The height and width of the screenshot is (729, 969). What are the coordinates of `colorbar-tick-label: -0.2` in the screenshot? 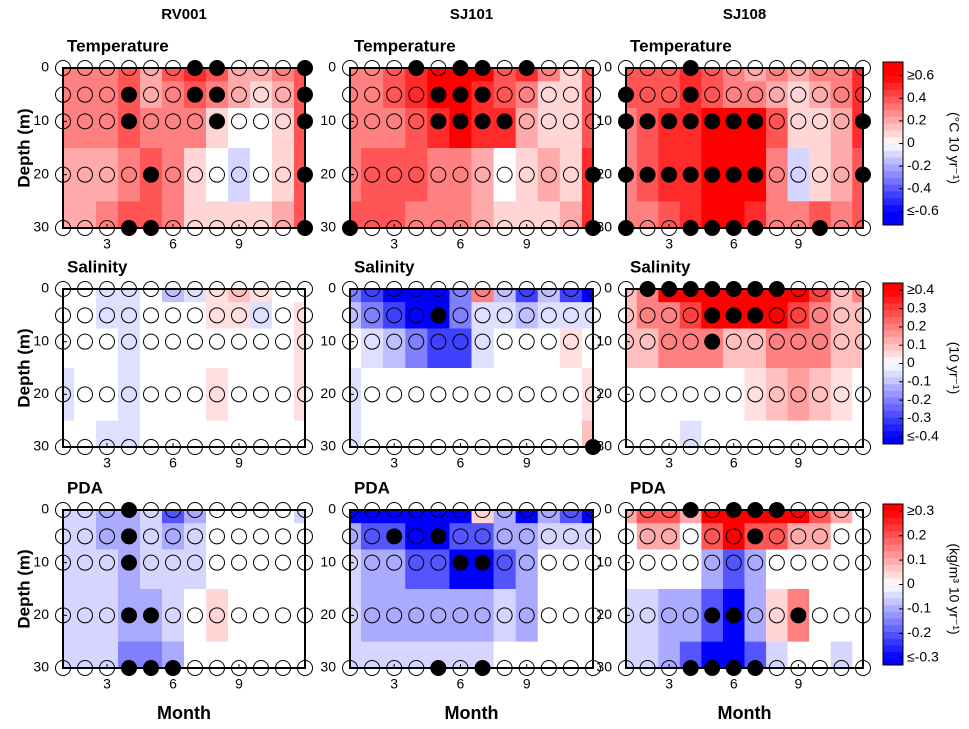 It's located at (919, 632).